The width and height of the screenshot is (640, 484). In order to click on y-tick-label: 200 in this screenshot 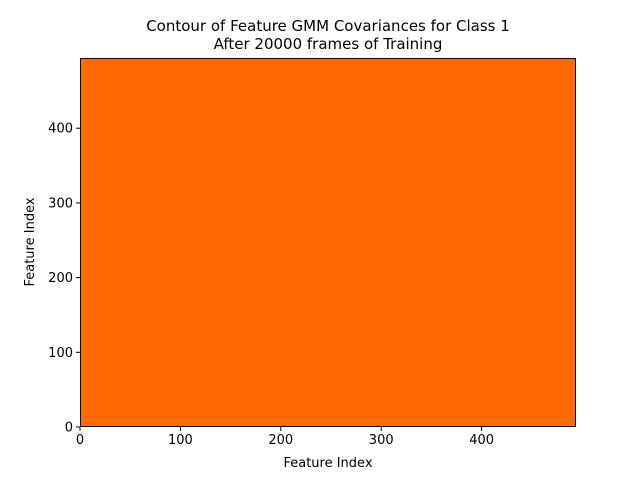, I will do `click(60, 278)`.